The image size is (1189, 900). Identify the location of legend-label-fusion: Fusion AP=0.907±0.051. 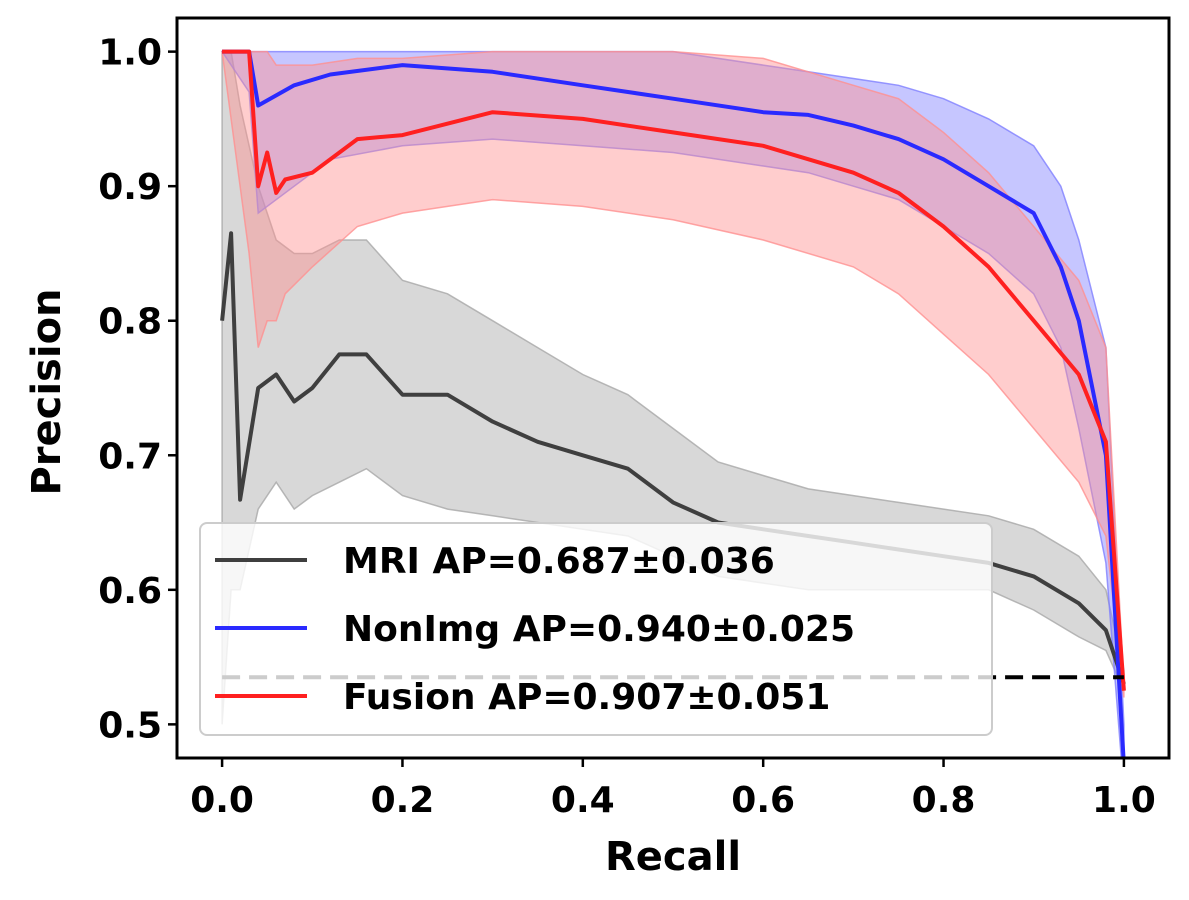
(586, 697).